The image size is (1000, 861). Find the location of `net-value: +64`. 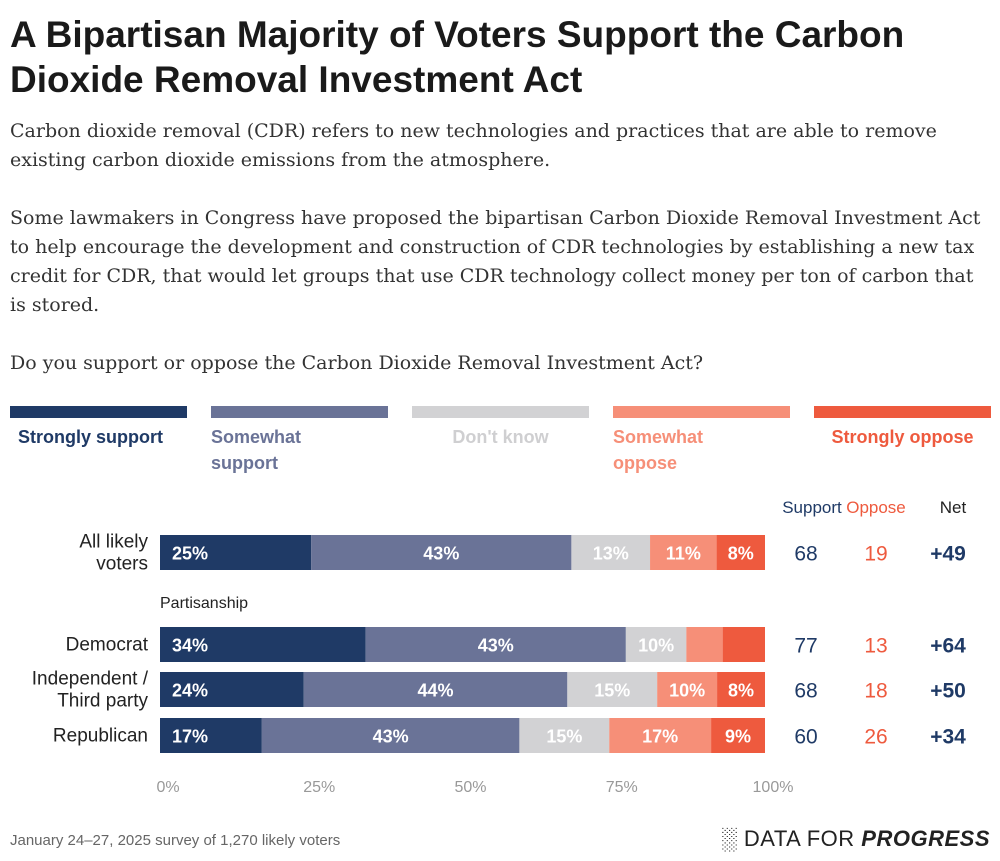

net-value: +64 is located at coordinates (948, 646).